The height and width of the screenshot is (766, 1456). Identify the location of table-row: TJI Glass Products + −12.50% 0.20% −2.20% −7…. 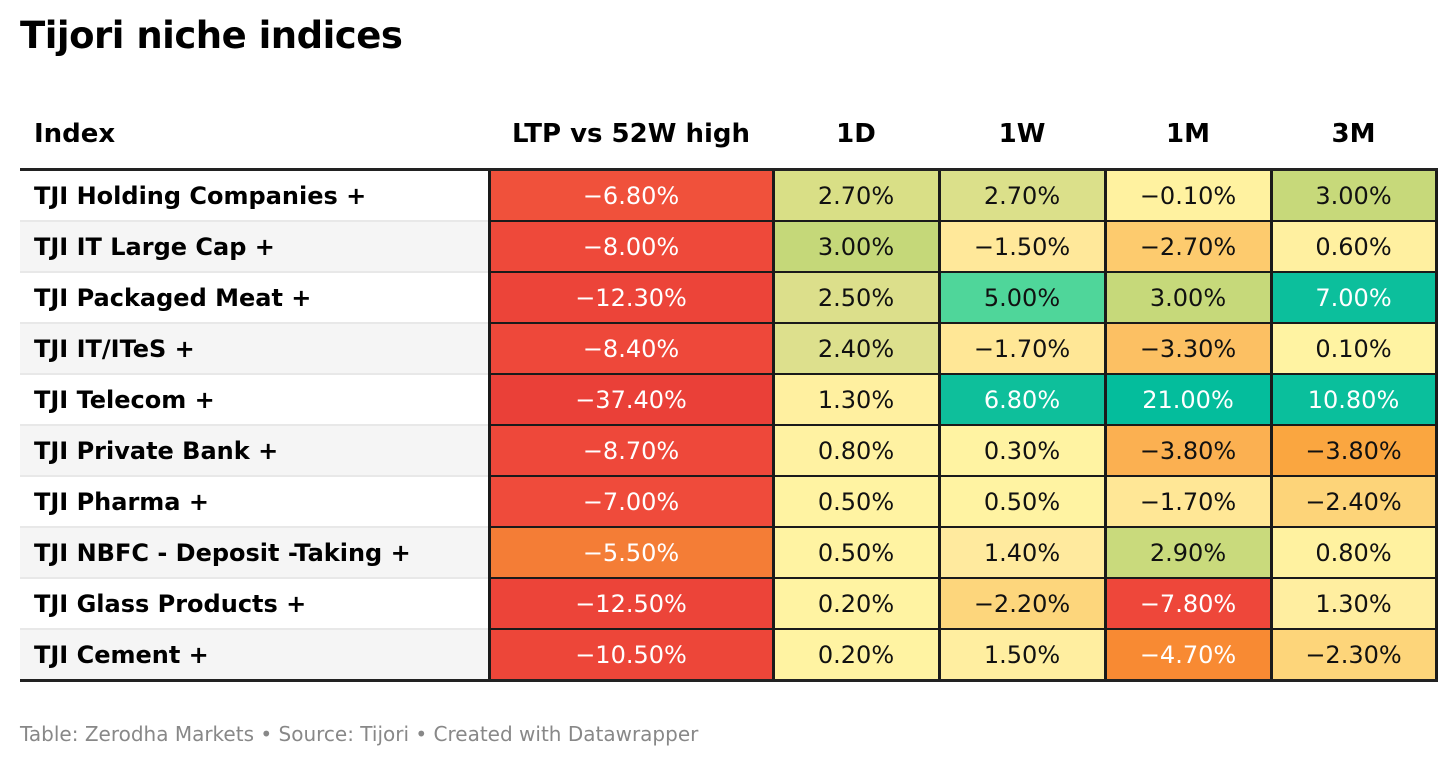
(729, 604).